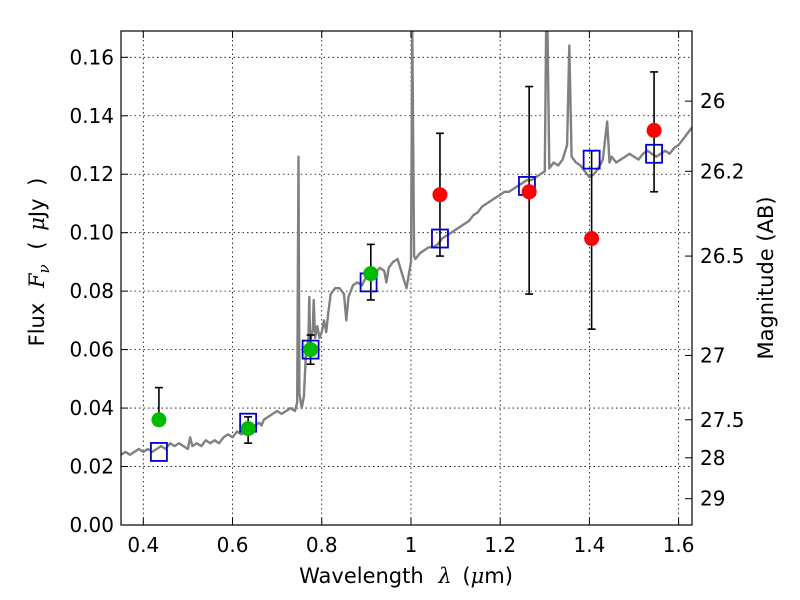  What do you see at coordinates (498, 576) in the screenshot?
I see `x-axis-title-unit-rest: m)` at bounding box center [498, 576].